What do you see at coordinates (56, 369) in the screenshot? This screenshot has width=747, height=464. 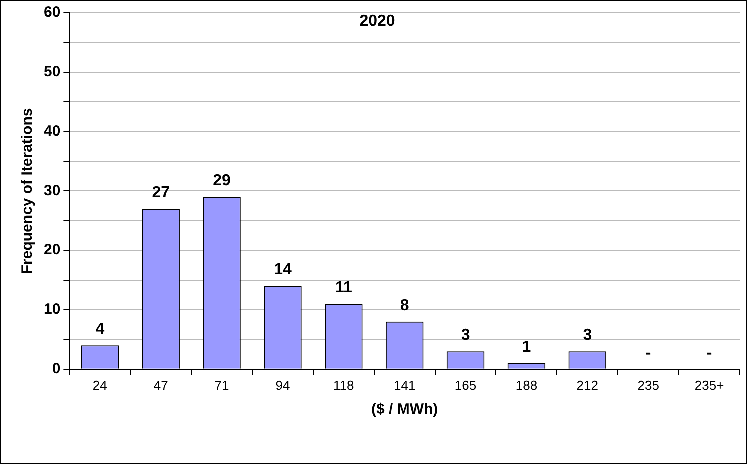 I see `y-tick-label: 0` at bounding box center [56, 369].